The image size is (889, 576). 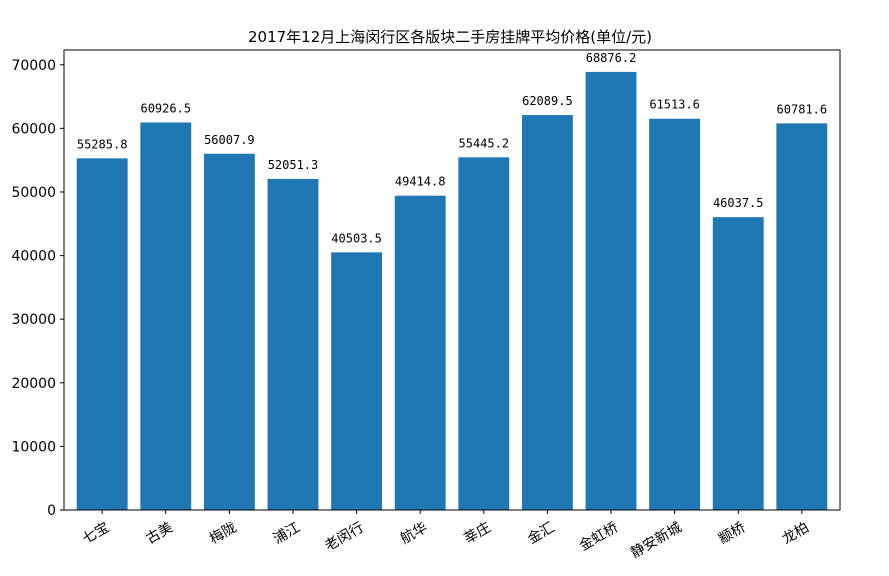 What do you see at coordinates (674, 105) in the screenshot?
I see `data-label: 61513.6` at bounding box center [674, 105].